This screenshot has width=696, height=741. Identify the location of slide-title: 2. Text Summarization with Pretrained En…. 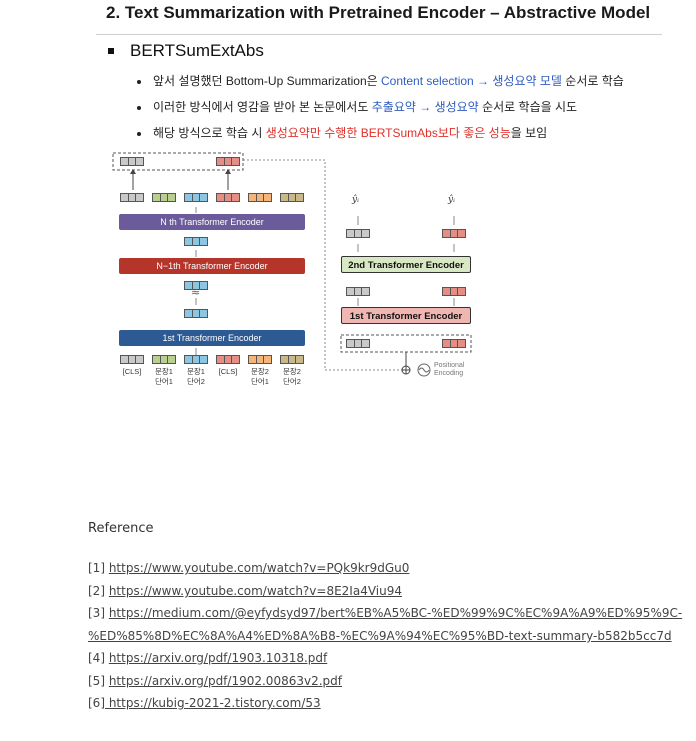
(378, 12).